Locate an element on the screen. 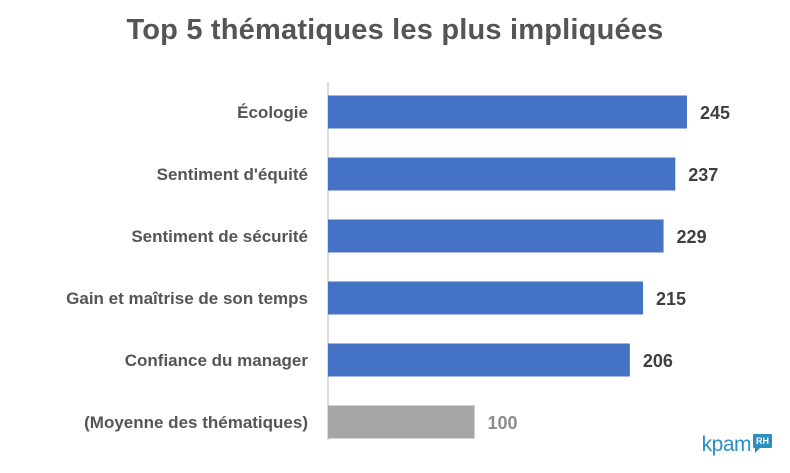  value-label: 229 is located at coordinates (692, 237).